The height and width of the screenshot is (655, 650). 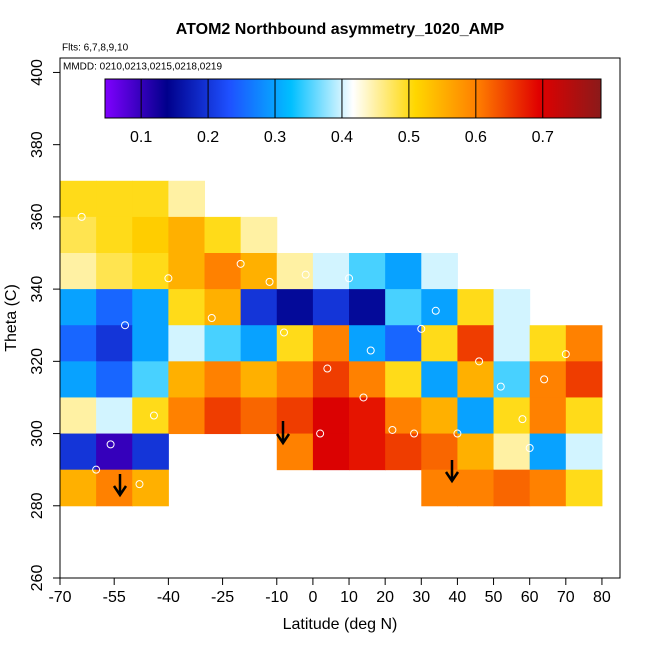 I want to click on y-tick-label: 280, so click(x=37, y=505).